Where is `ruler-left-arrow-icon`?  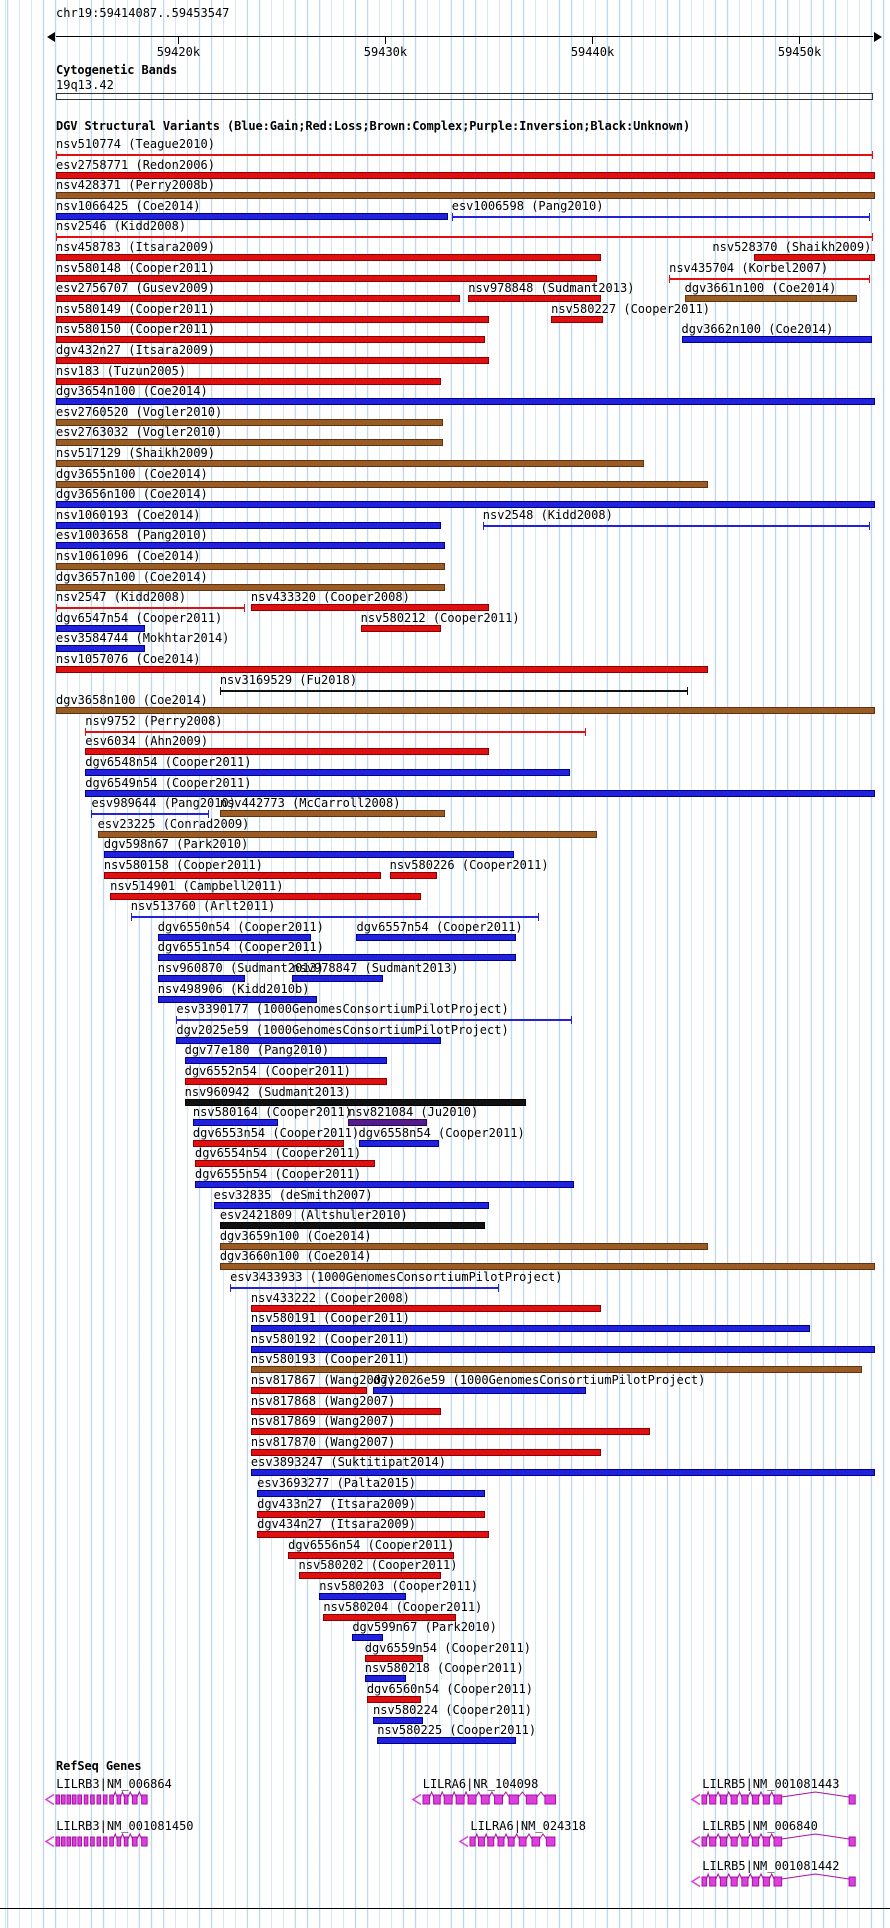
ruler-left-arrow-icon is located at coordinates (51, 37).